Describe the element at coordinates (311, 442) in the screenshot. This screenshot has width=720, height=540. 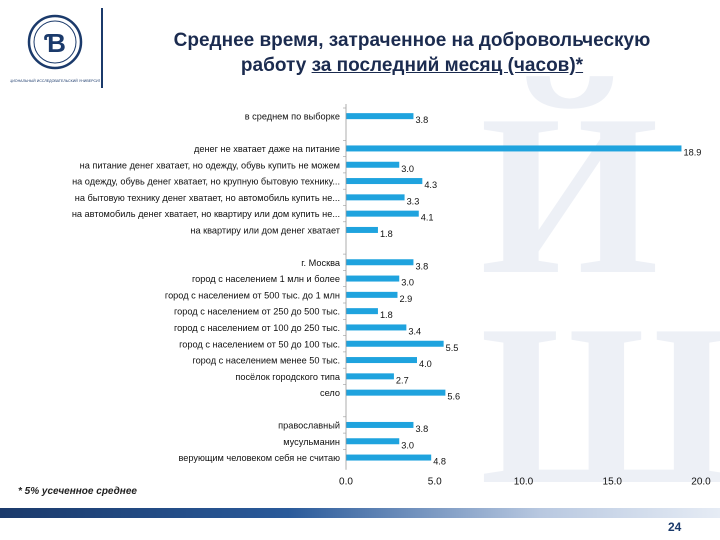
I see `category-label: мусульманин` at that location.